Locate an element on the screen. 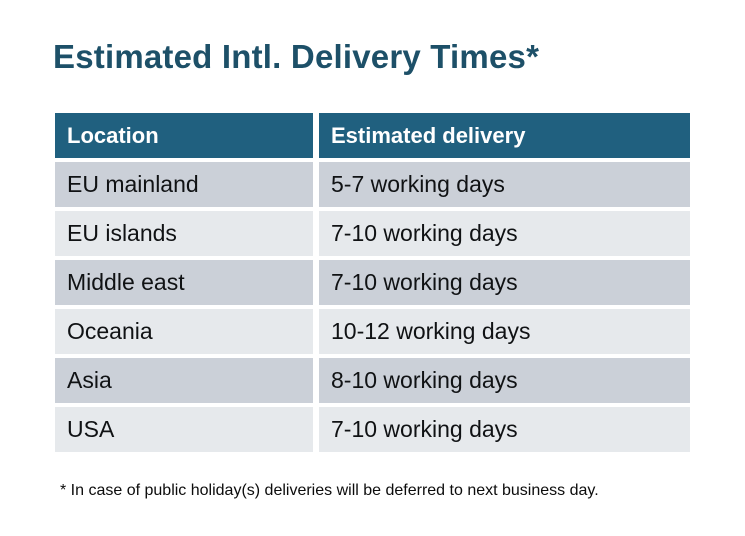 The width and height of the screenshot is (745, 536). delivery-cell: 5-7 working days is located at coordinates (504, 184).